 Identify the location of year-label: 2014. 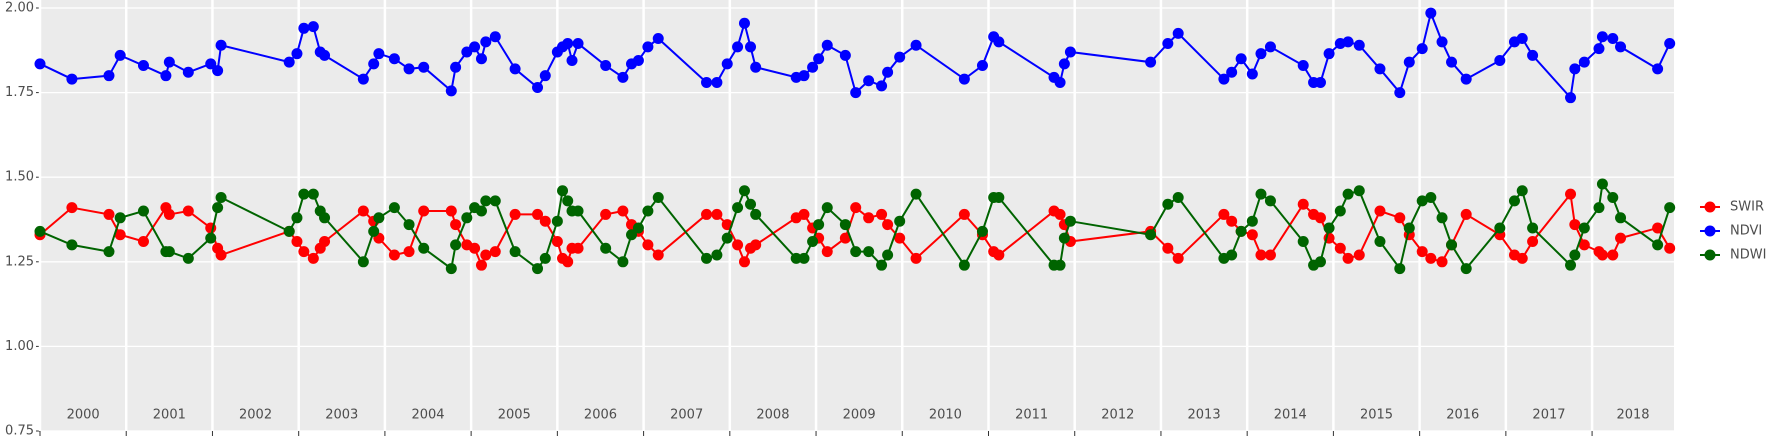
(1290, 415).